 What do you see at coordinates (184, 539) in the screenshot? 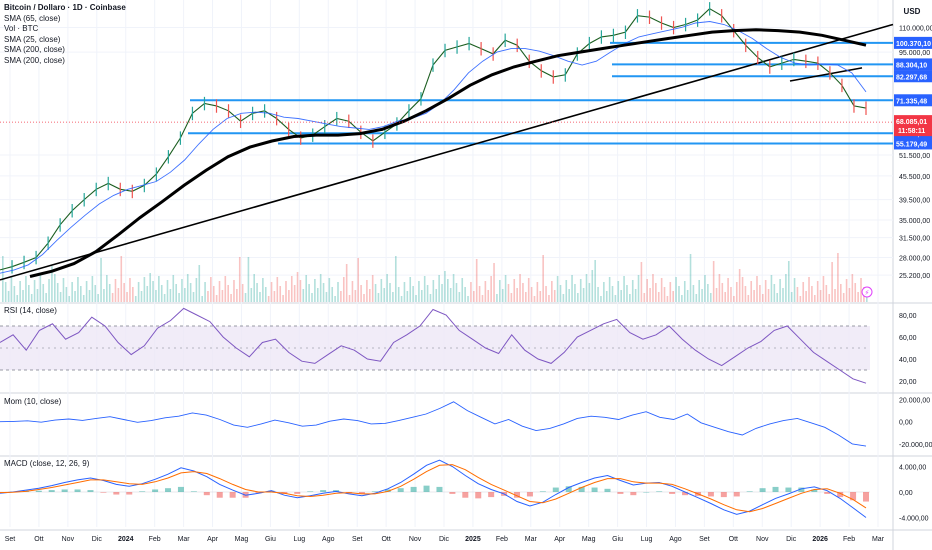
I see `time-axis-tick: Mar` at bounding box center [184, 539].